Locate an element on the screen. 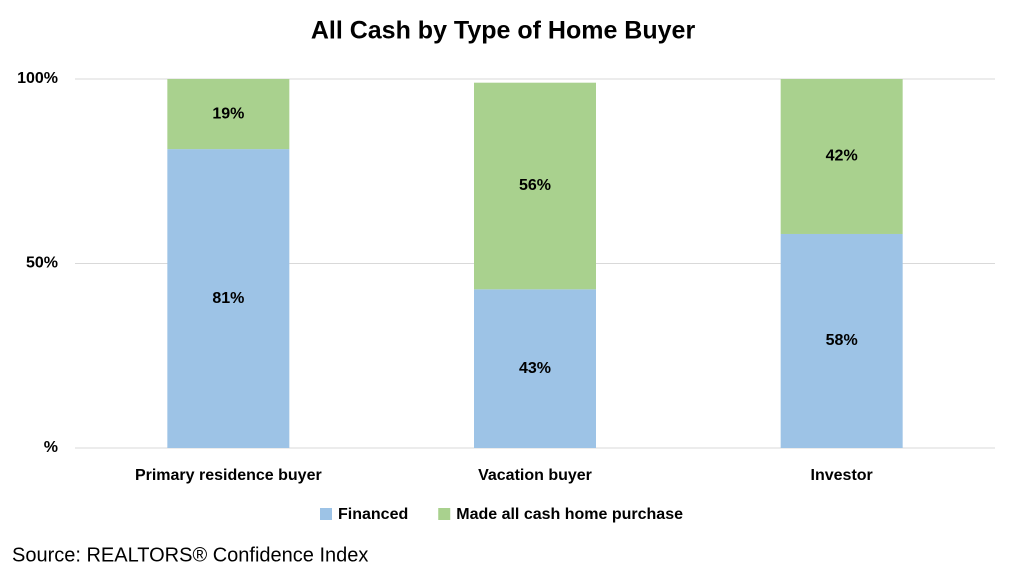 Image resolution: width=1024 pixels, height=569 pixels. data-label: 56% is located at coordinates (535, 185).